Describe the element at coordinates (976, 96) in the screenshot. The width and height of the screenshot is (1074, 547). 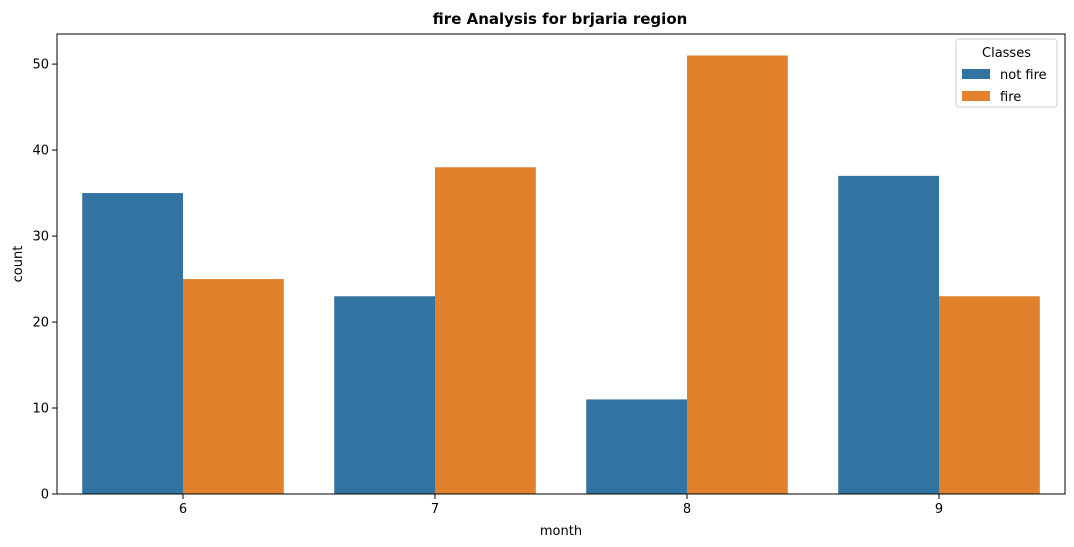
I see `legend-swatch-fire` at that location.